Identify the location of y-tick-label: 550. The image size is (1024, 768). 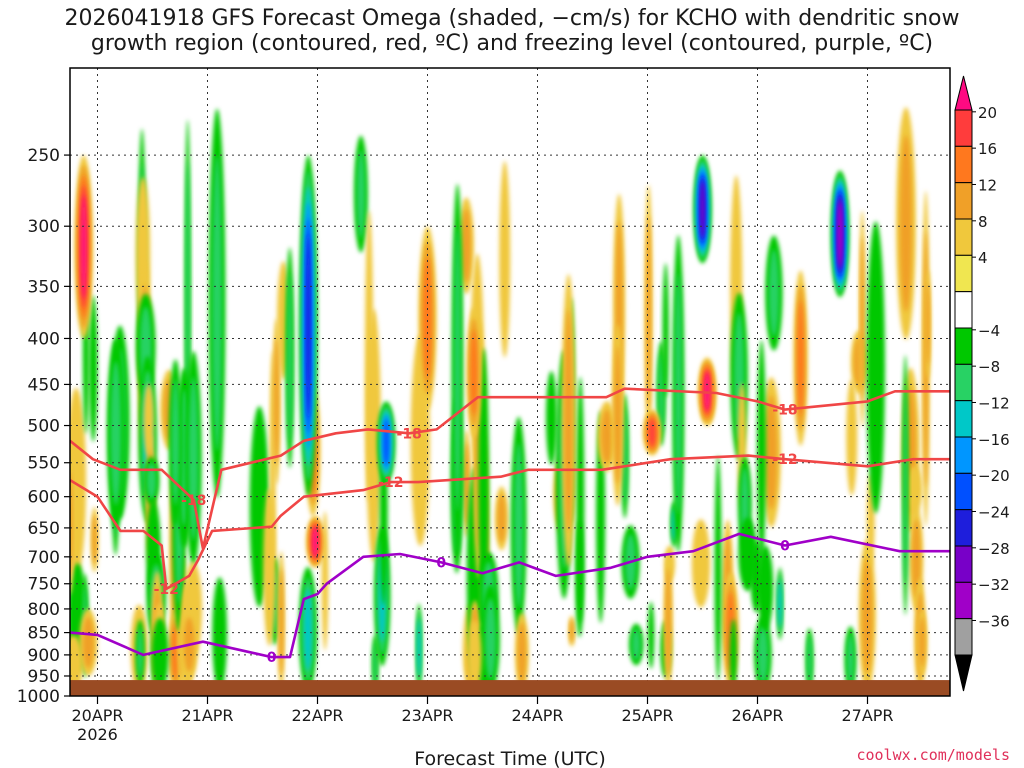
(44, 464).